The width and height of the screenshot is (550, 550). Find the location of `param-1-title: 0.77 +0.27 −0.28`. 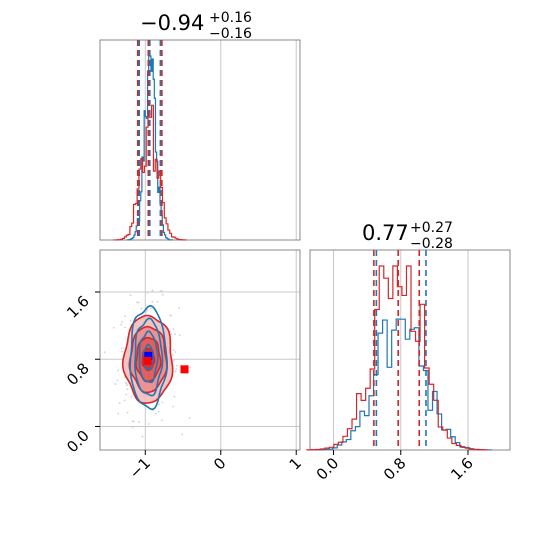

param-1-title: 0.77 +0.27 −0.28 is located at coordinates (407, 236).